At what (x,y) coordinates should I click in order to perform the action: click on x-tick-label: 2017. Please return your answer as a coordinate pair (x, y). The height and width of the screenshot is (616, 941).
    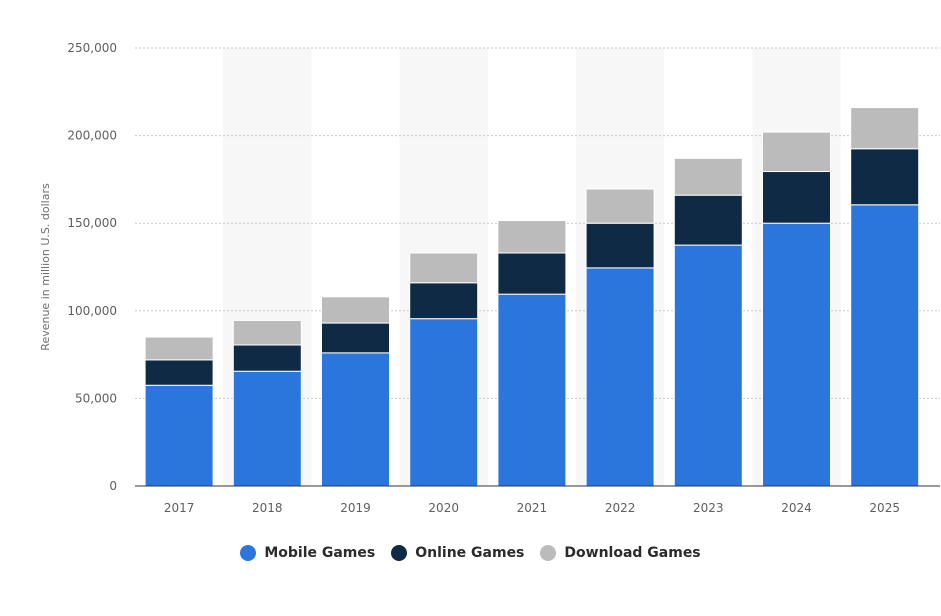
    Looking at the image, I should click on (179, 508).